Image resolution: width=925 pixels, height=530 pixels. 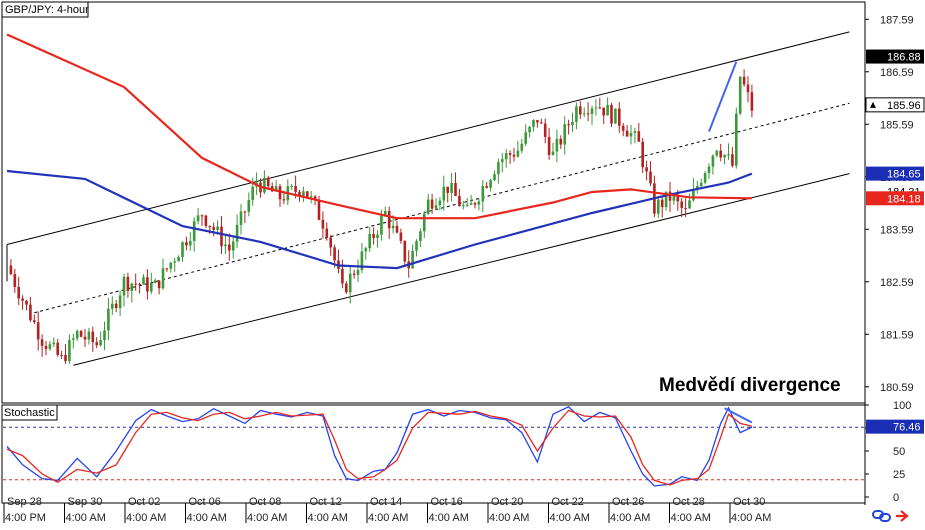 I want to click on price-tick-label: 185.59, so click(x=897, y=125).